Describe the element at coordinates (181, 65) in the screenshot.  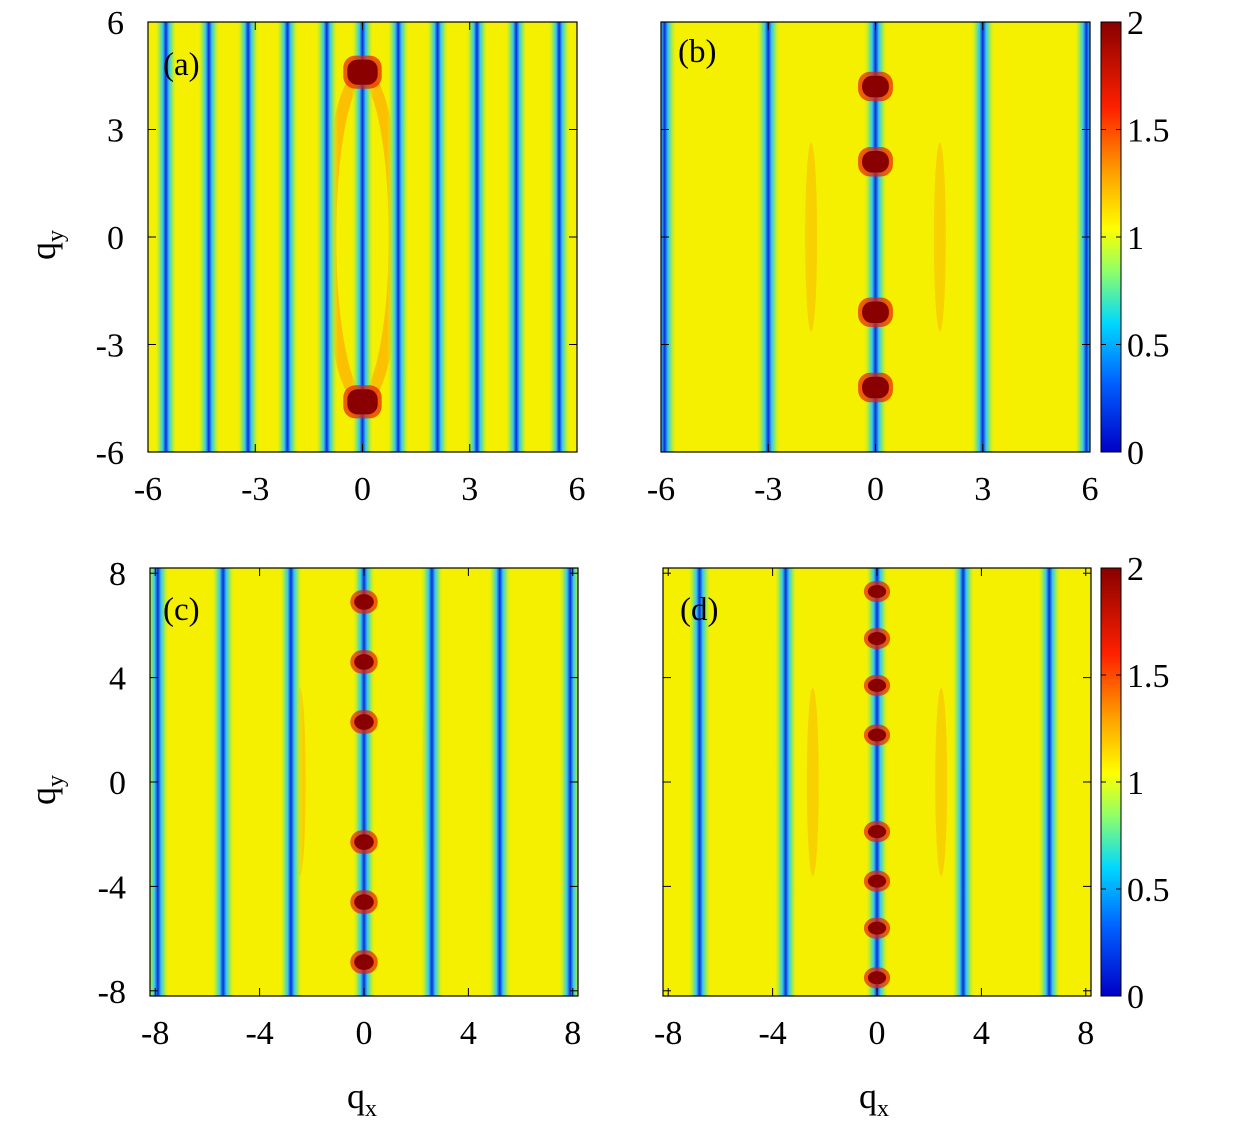
I see `panel-label-a: (a)` at that location.